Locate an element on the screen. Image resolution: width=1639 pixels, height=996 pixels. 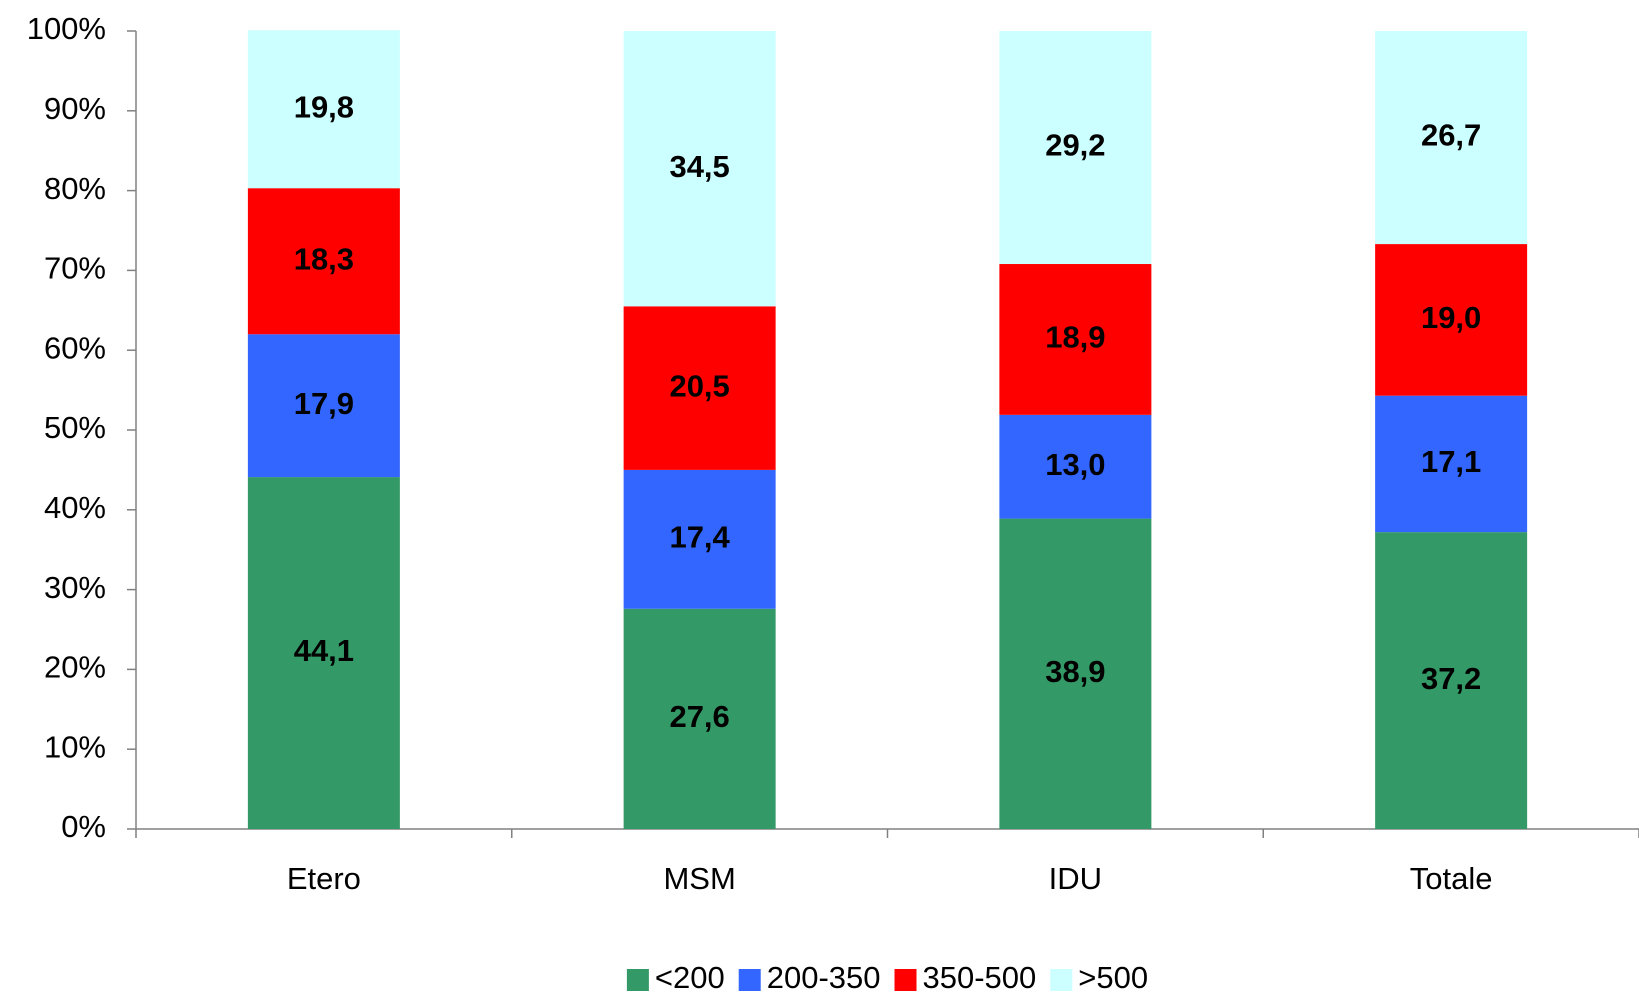
legend-label: <200 is located at coordinates (690, 977).